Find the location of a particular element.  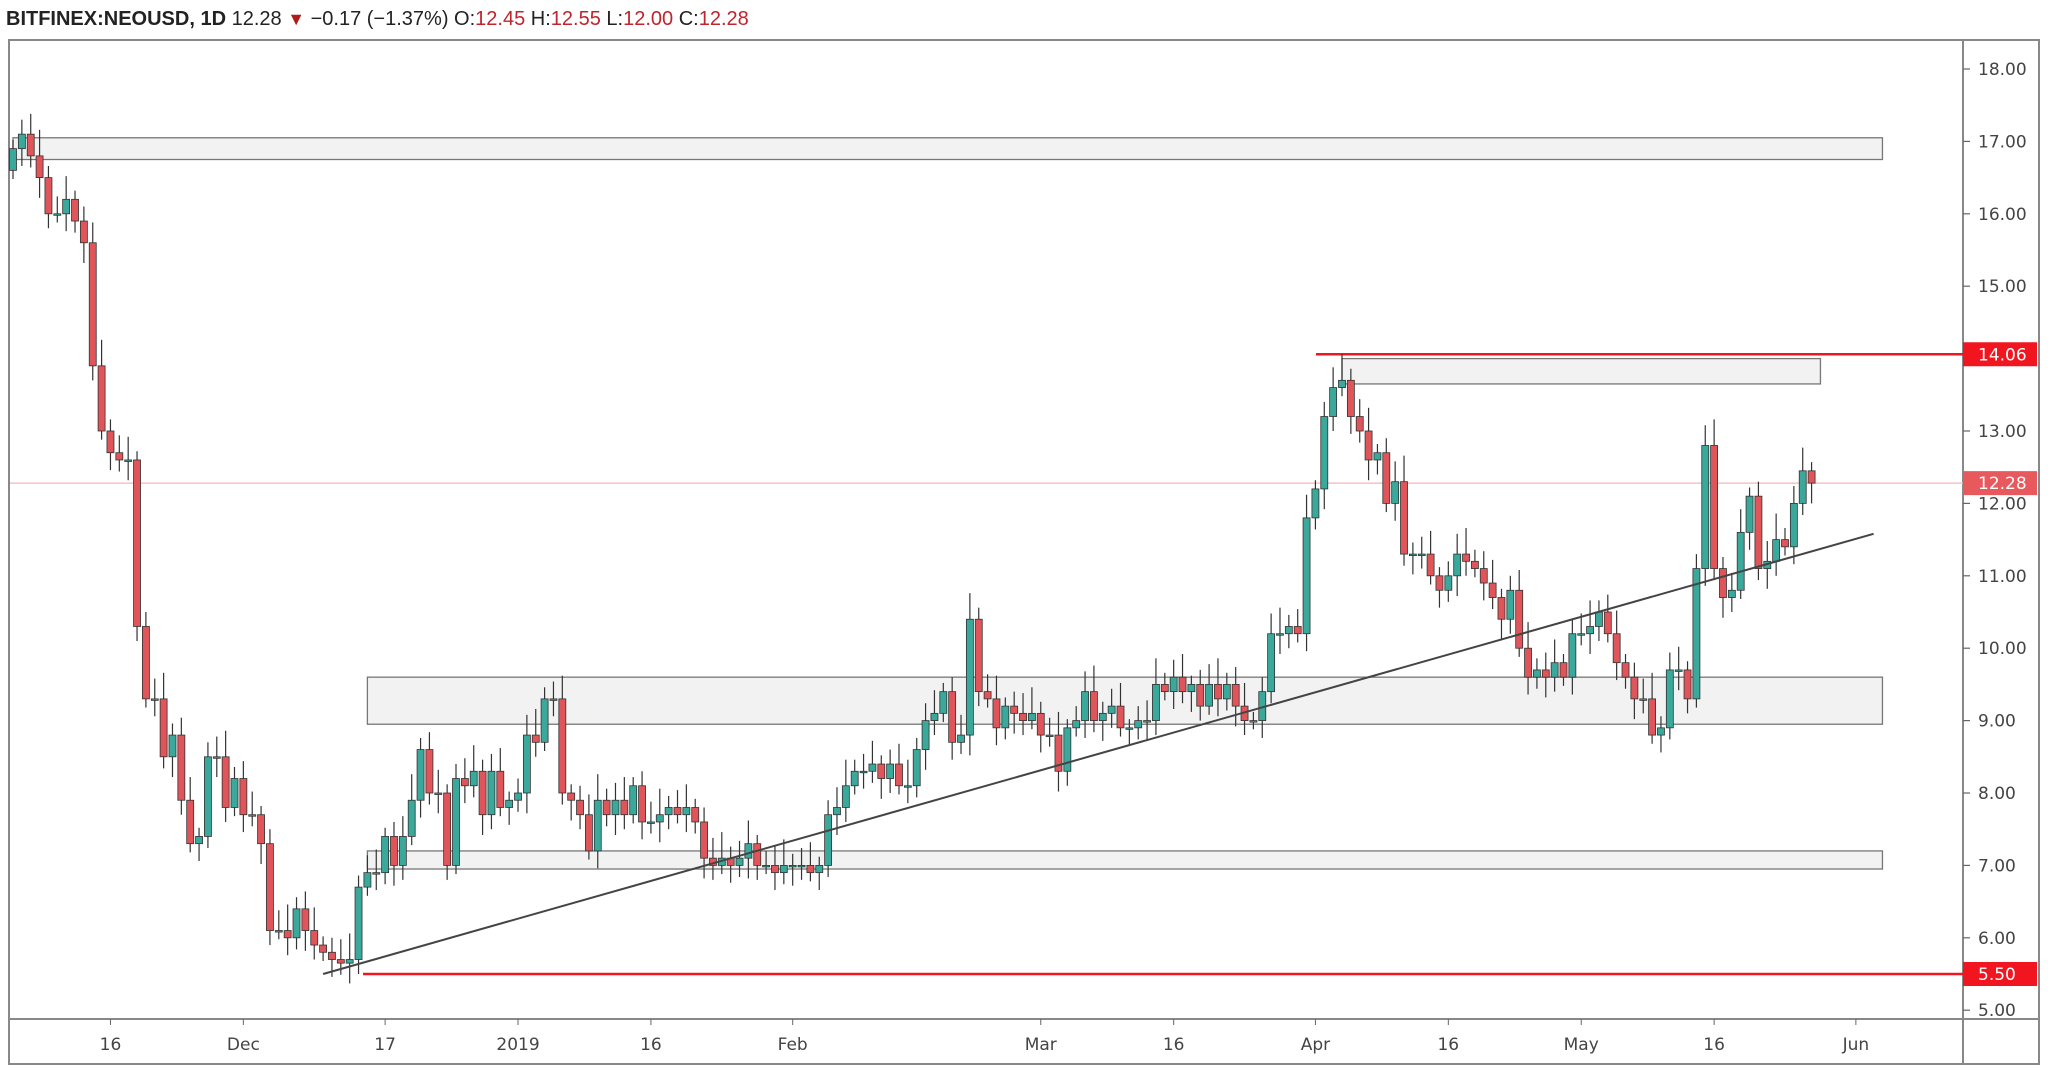

level-14-06-label: 14.06 is located at coordinates (2002, 355).